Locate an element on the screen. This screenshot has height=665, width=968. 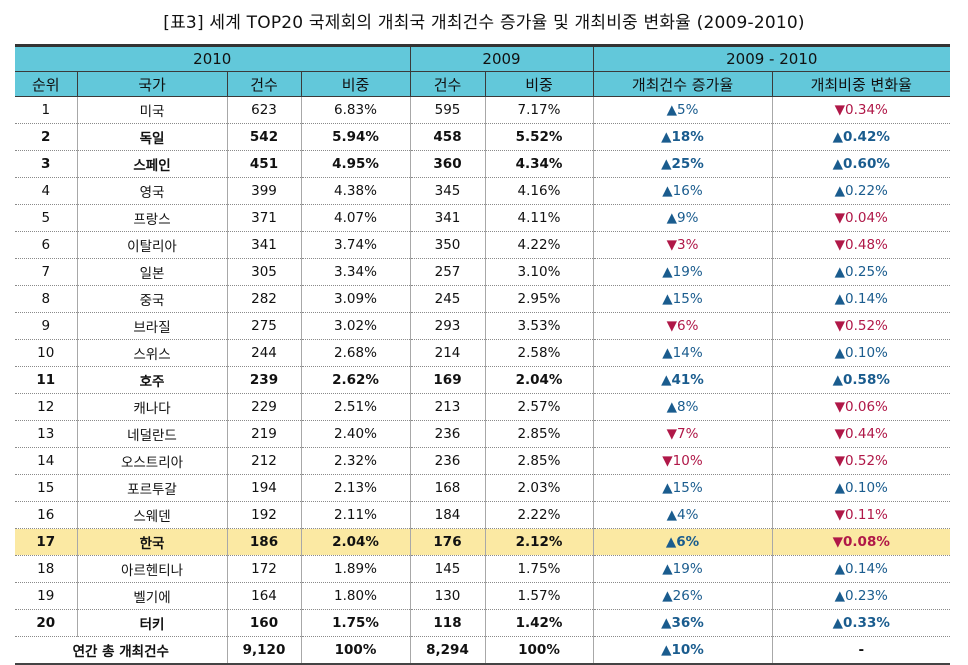
cell-rank: 1 is located at coordinates (46, 110).